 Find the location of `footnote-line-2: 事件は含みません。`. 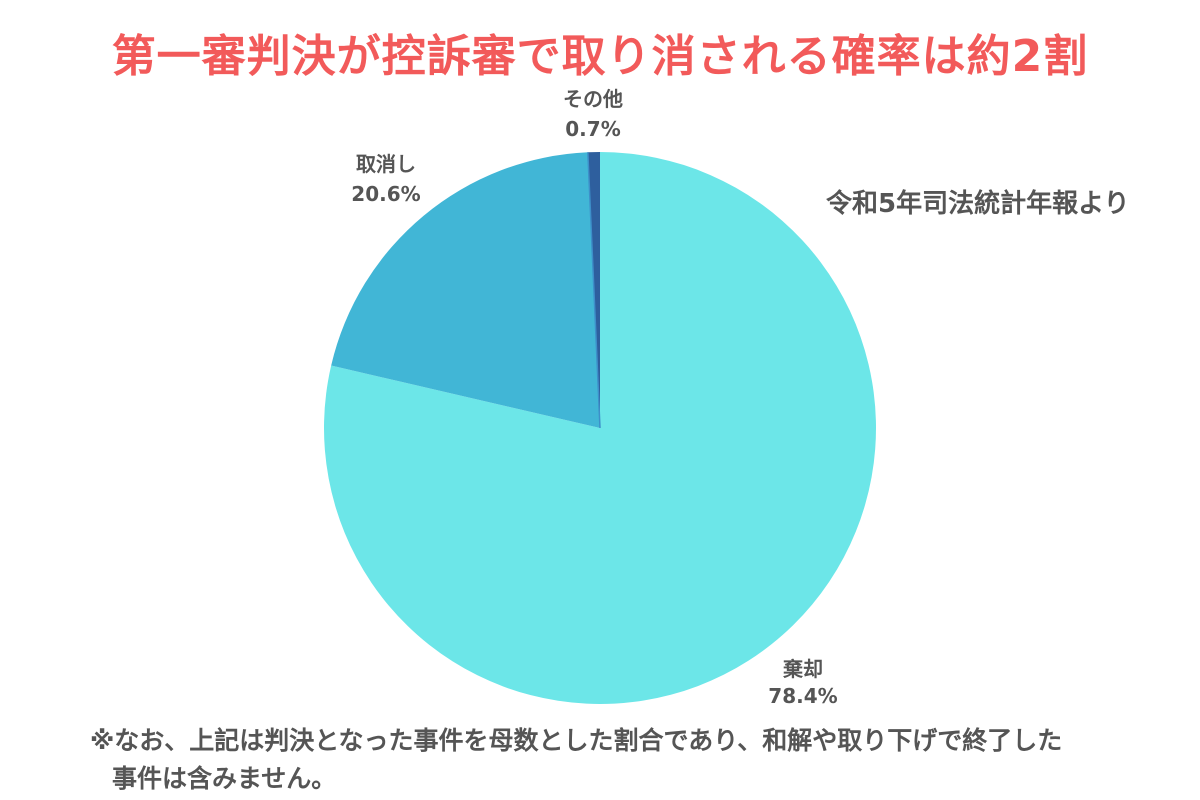

footnote-line-2: 事件は含みません。 is located at coordinates (224, 778).